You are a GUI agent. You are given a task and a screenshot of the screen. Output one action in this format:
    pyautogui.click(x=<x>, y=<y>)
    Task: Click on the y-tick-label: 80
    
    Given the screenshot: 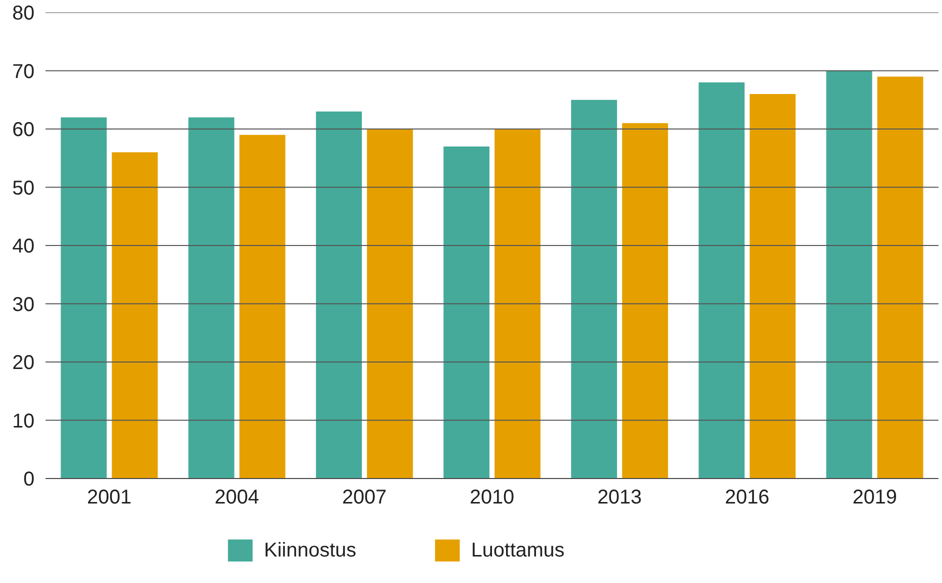 What is the action you would take?
    pyautogui.click(x=23, y=13)
    